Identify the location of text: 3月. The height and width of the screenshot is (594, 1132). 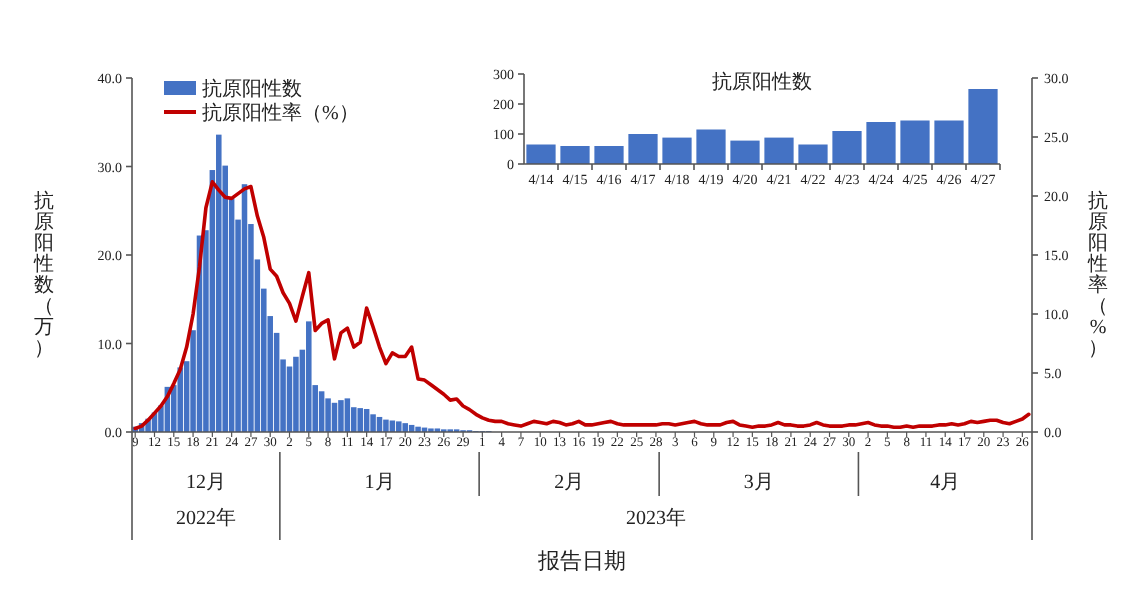
(758, 483).